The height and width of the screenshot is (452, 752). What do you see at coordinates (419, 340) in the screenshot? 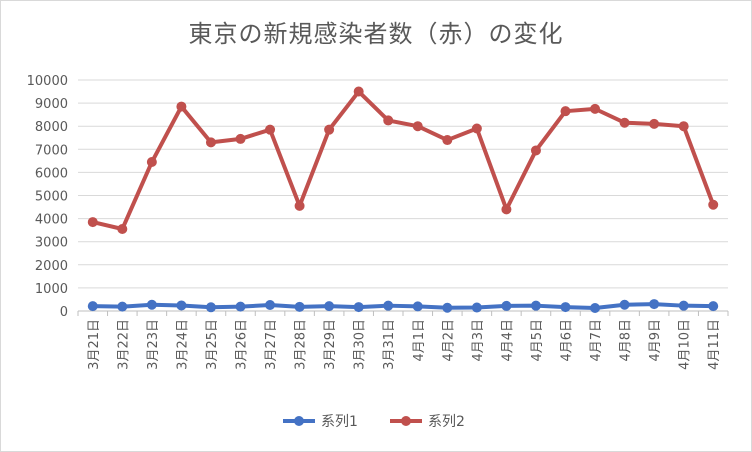
I see `x-tick-label: 4月1日` at bounding box center [419, 340].